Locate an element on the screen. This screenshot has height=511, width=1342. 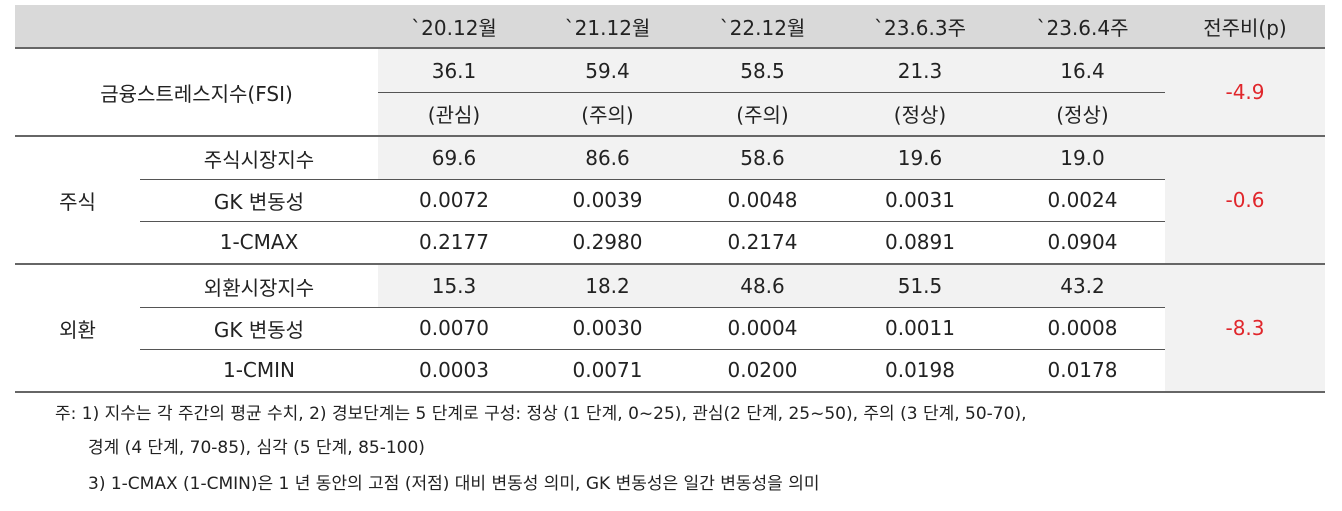
value: 0.0071 is located at coordinates (607, 370).